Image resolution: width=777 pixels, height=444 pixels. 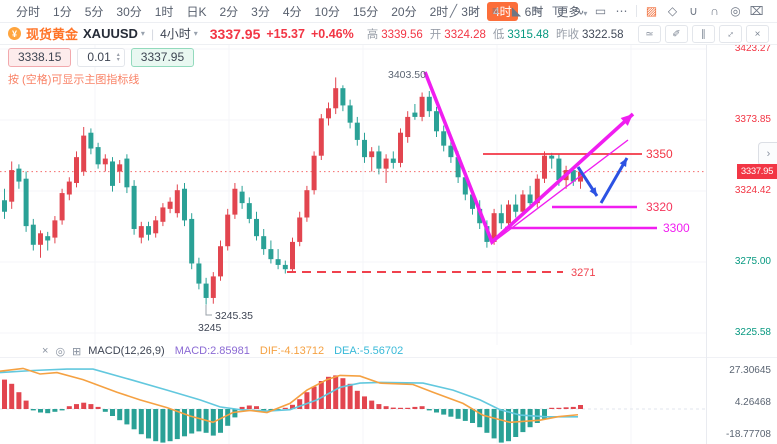 What do you see at coordinates (752, 333) in the screenshot?
I see `price-tick-label: 3225.58` at bounding box center [752, 333].